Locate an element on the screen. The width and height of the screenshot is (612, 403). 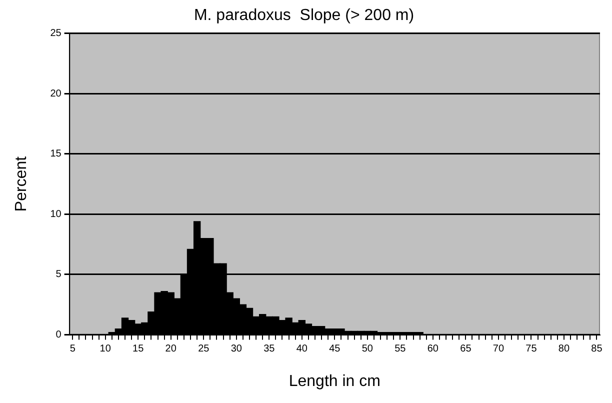
x-tick-label: 45 is located at coordinates (335, 349).